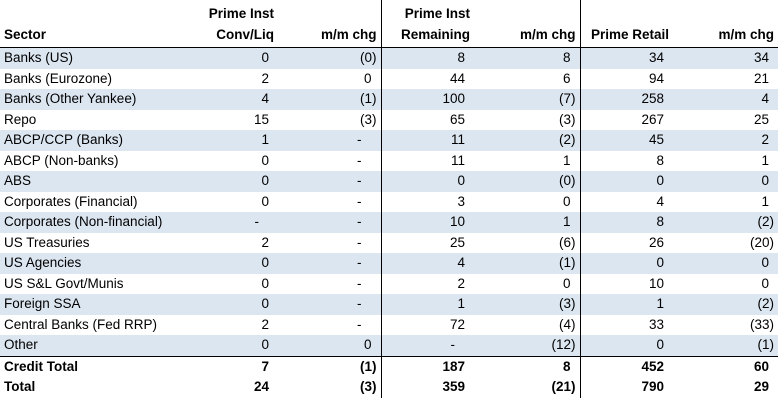  I want to click on cell: 21, so click(761, 78).